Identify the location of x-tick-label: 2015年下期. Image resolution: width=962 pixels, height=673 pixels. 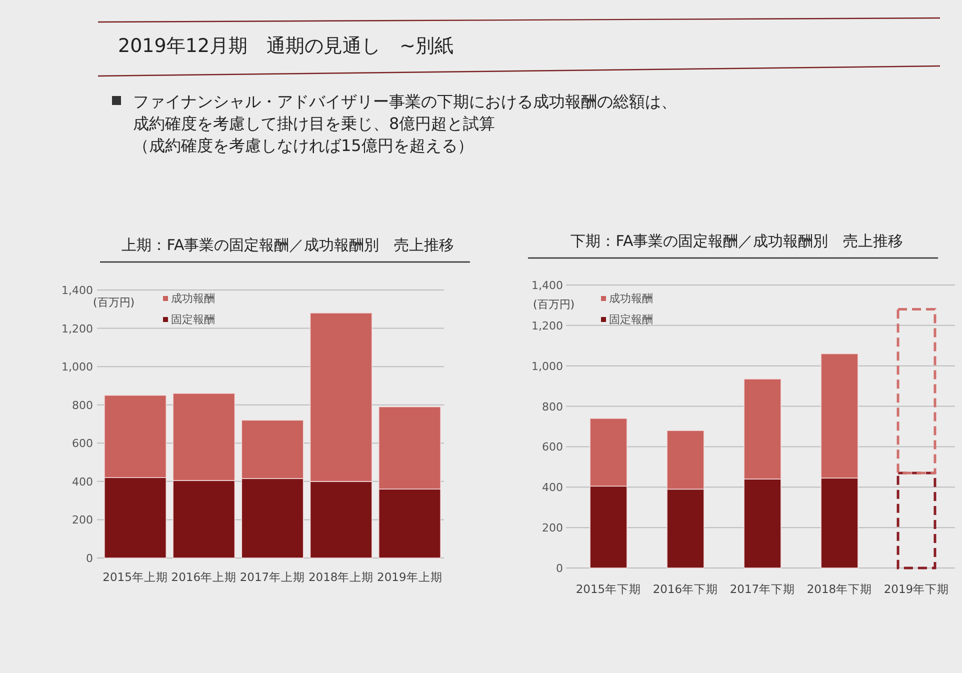
(609, 589).